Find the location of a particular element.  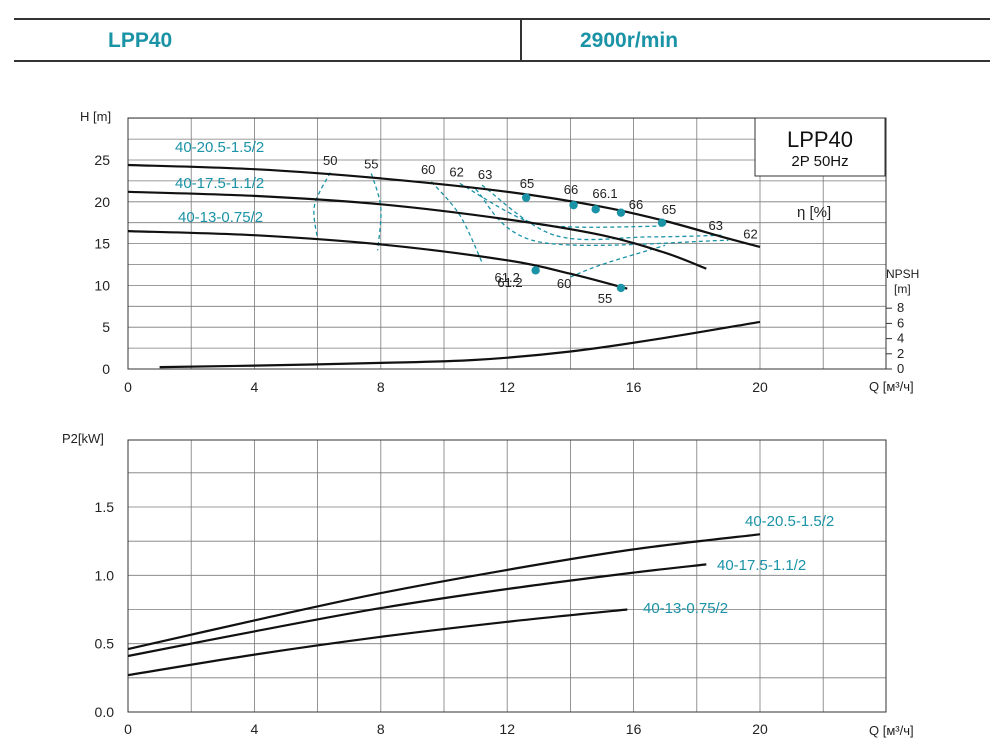

npsh-axis-label: NPSH is located at coordinates (902, 274).